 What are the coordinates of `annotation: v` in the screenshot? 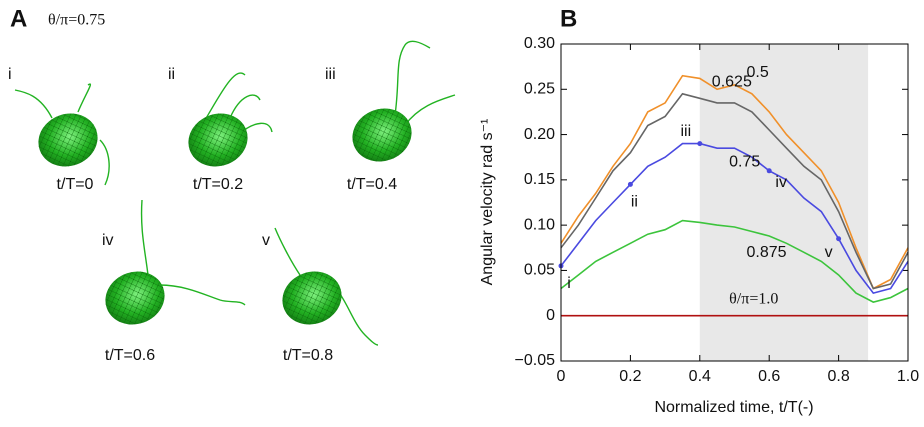 It's located at (829, 252).